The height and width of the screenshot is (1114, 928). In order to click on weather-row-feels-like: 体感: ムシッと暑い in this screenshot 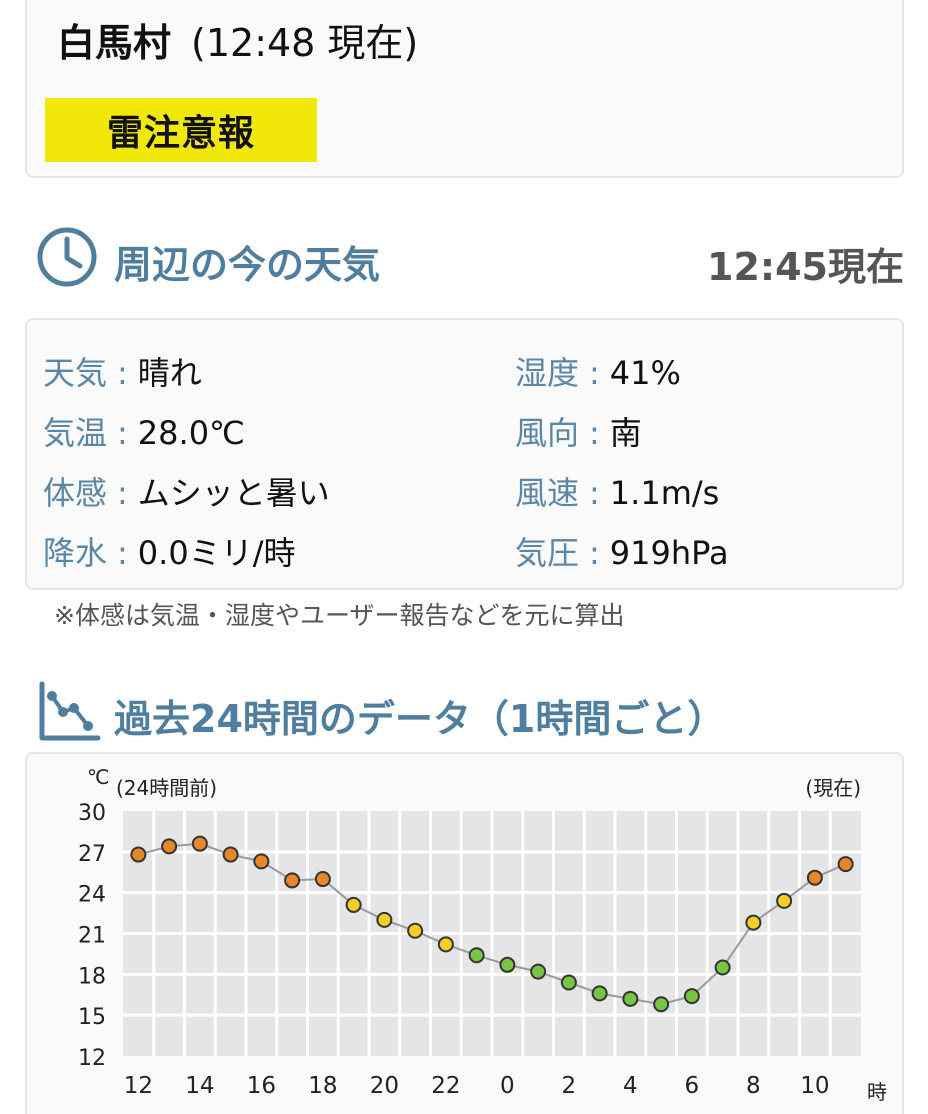, I will do `click(186, 491)`.